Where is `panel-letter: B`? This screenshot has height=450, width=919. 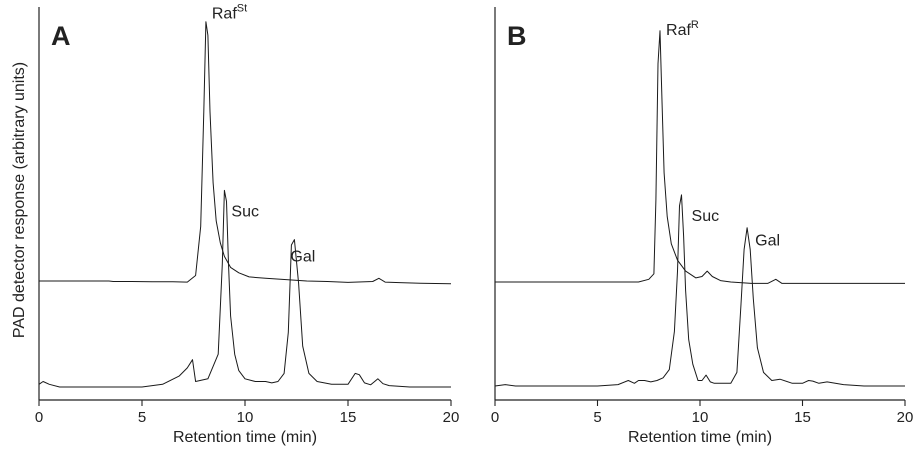 panel-letter: B is located at coordinates (517, 36).